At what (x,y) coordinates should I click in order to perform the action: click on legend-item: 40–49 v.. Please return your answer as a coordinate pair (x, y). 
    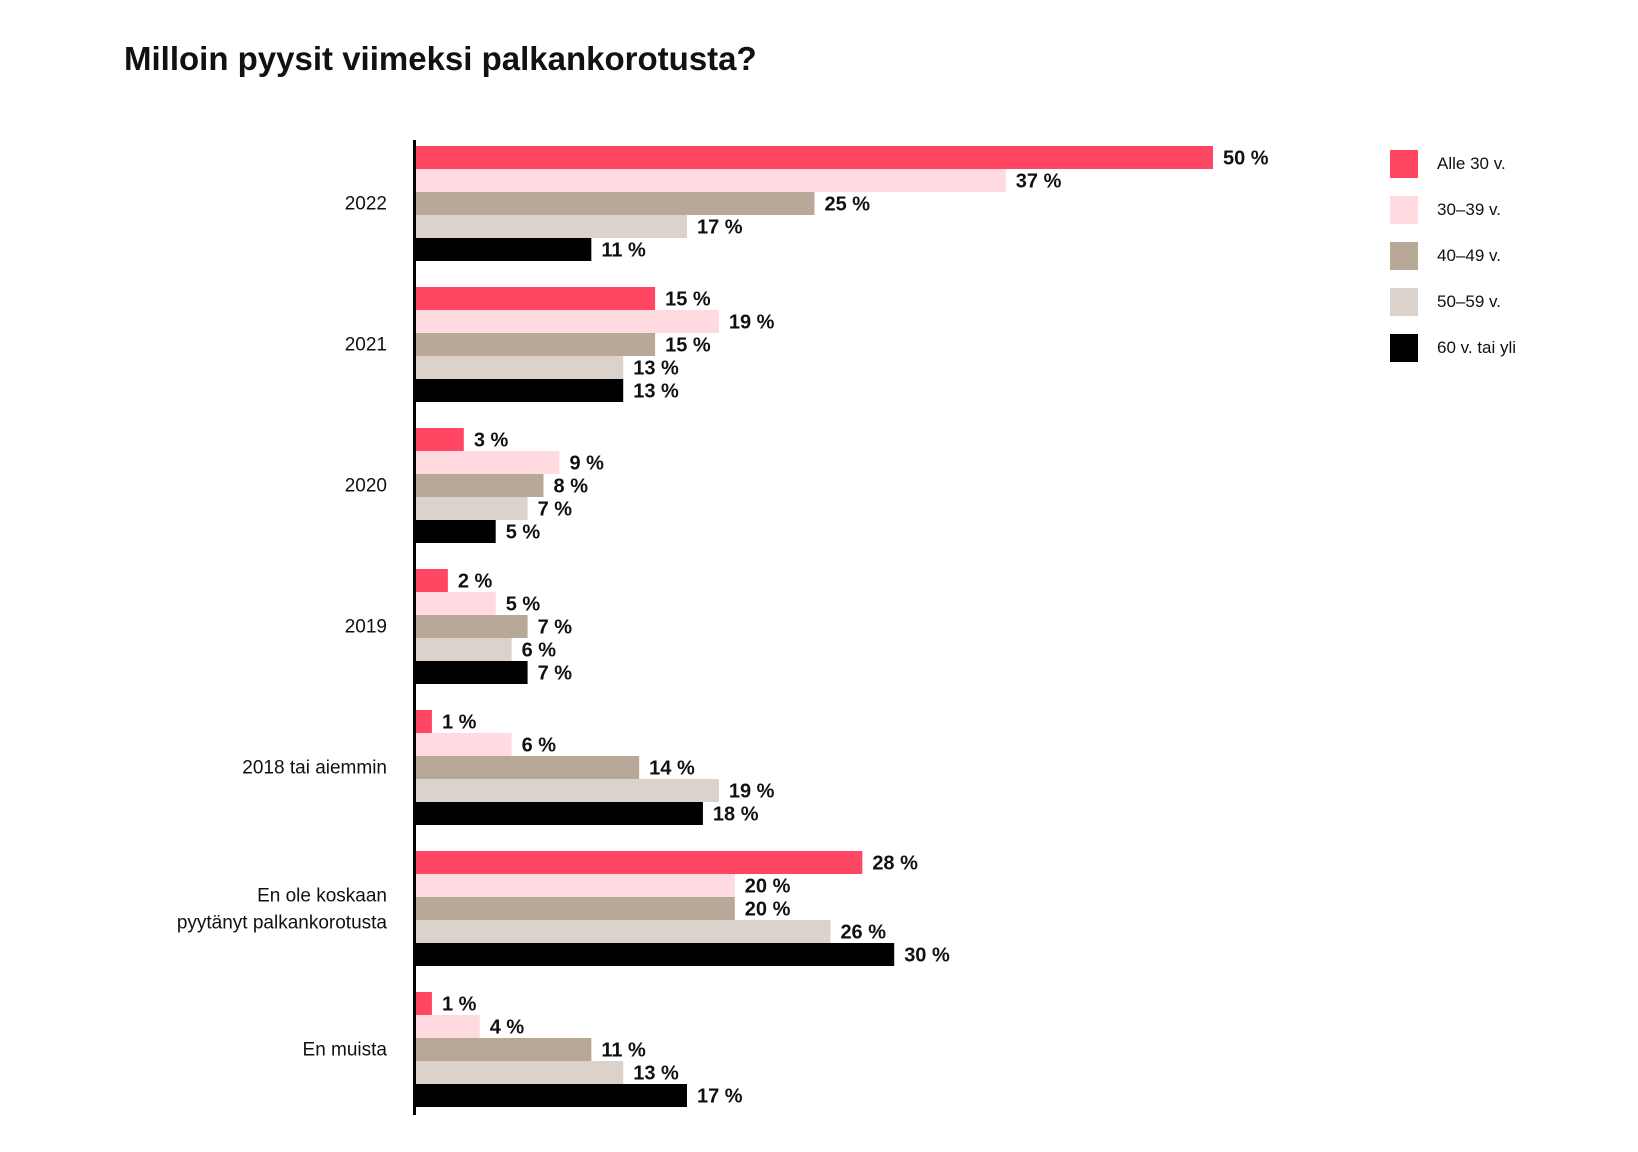
    Looking at the image, I should click on (1445, 256).